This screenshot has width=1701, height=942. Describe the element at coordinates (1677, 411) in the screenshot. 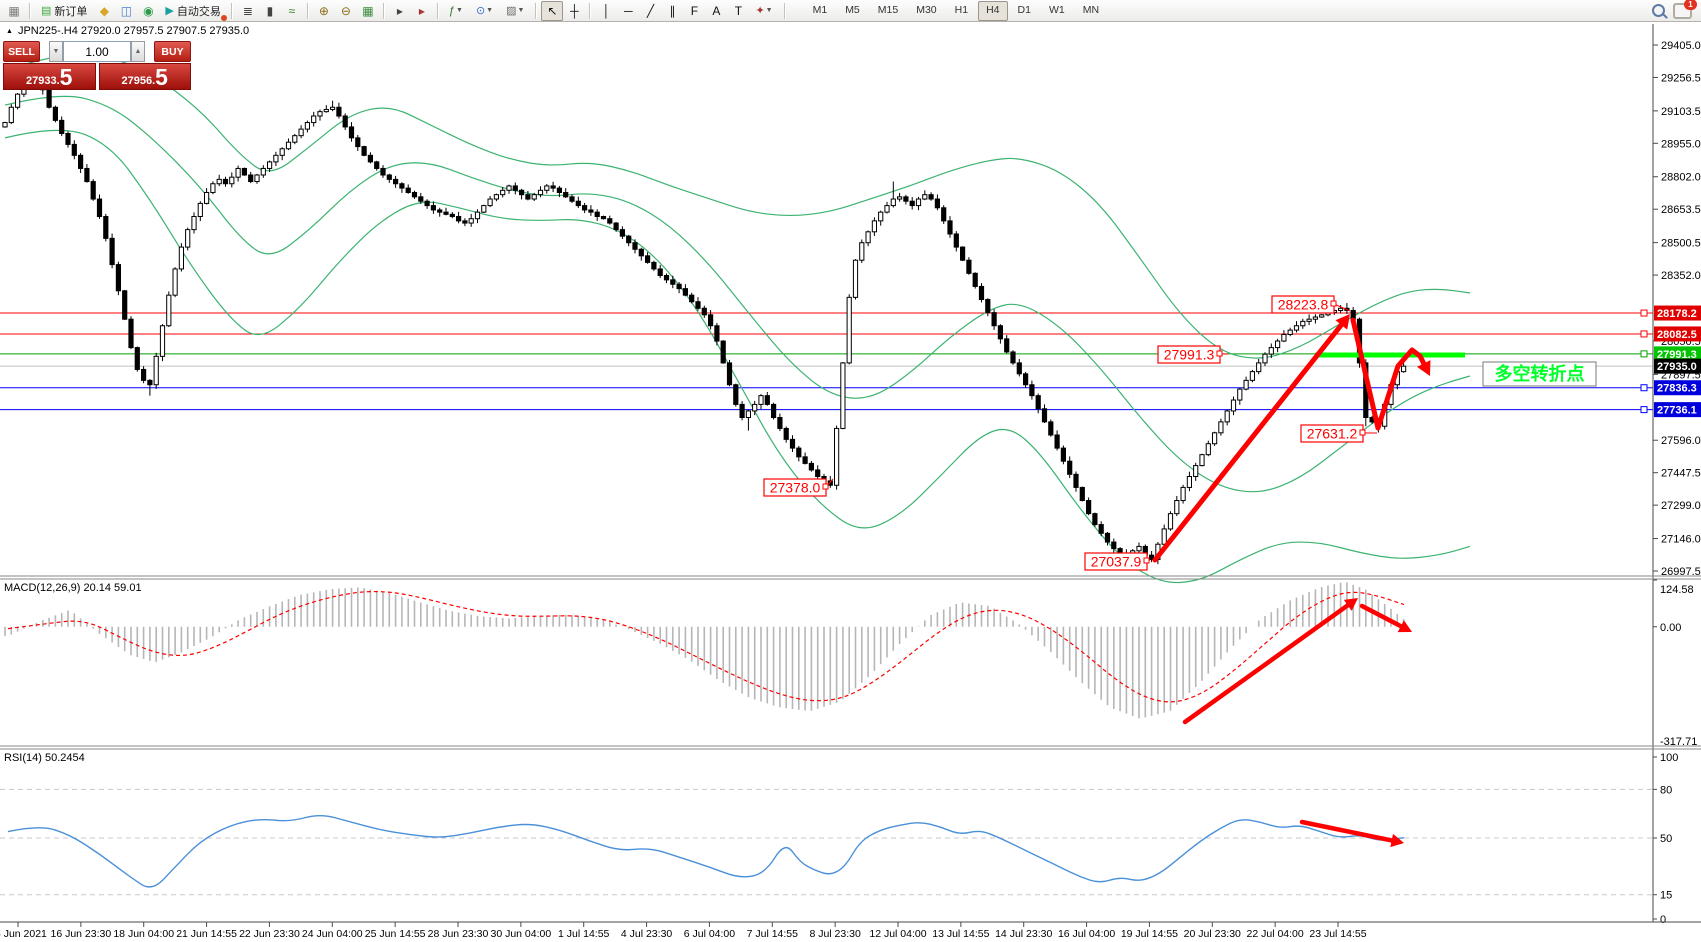

I see `svg-text: 27736.1` at that location.